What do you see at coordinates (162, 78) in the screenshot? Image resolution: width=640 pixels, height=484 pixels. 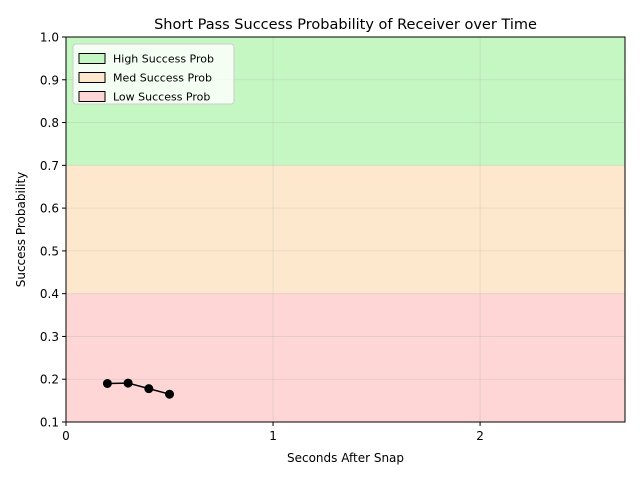 I see `legend-label-1: Med Success Prob` at bounding box center [162, 78].